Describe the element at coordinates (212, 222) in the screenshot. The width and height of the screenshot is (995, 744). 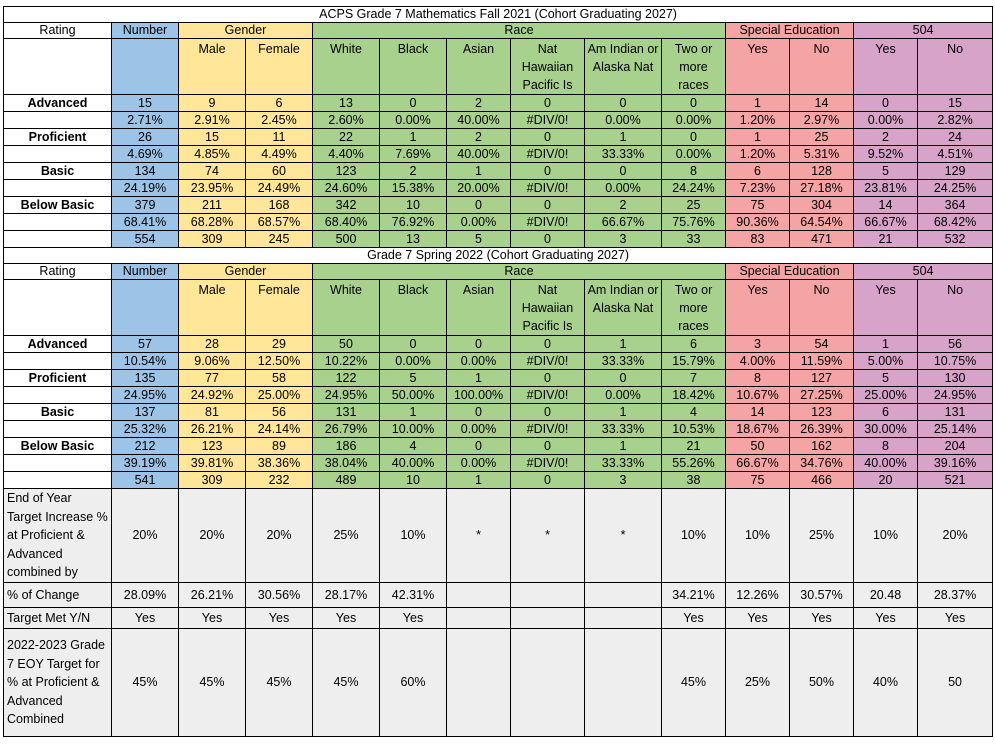
I see `fall-cell-male: 68.28%` at that location.